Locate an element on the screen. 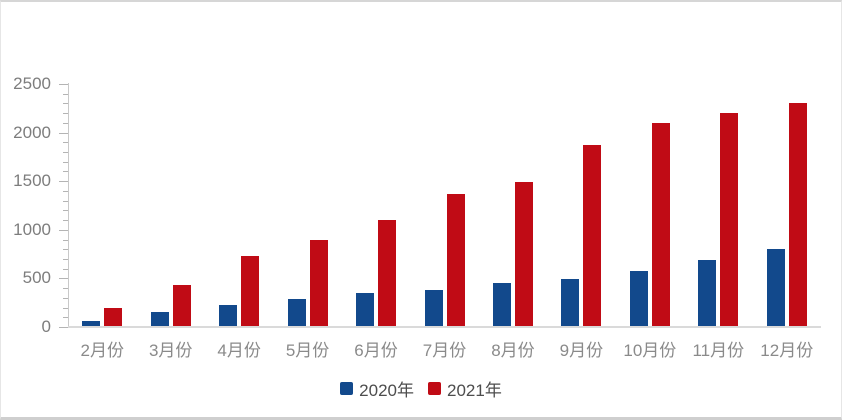  y-axis-tick-label: 2000 is located at coordinates (32, 132).